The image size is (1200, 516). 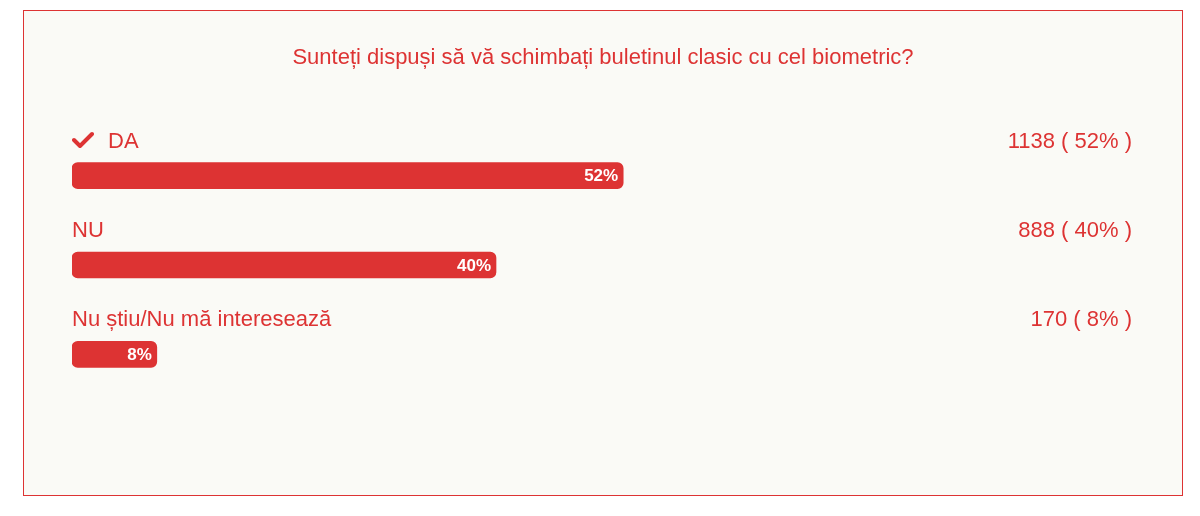 I want to click on data-label: 52%, so click(x=601, y=176).